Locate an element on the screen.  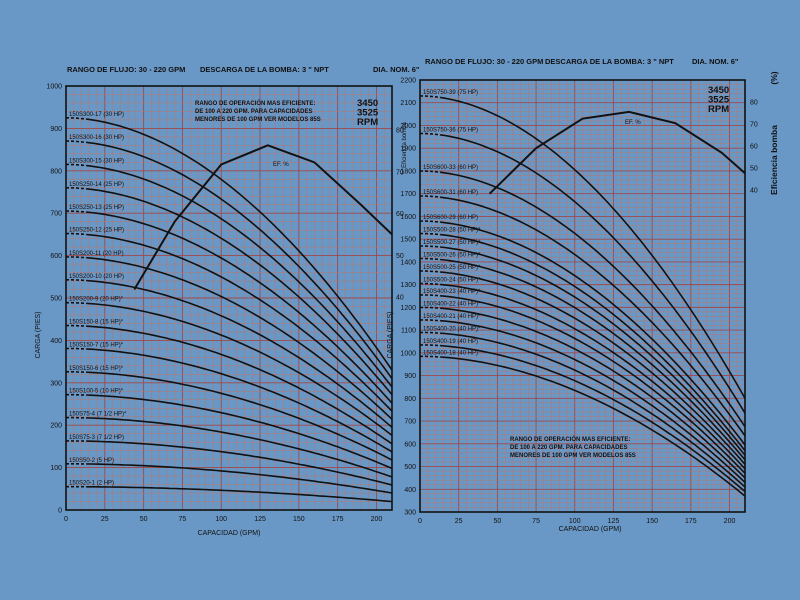
y-tick-label: 2100 is located at coordinates (408, 103).